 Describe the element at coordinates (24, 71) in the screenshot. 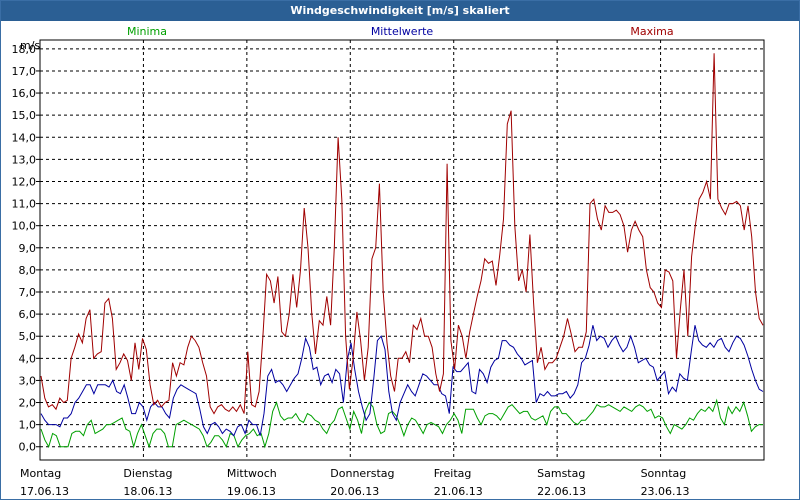

I see `y-tick-label: 17,0` at that location.